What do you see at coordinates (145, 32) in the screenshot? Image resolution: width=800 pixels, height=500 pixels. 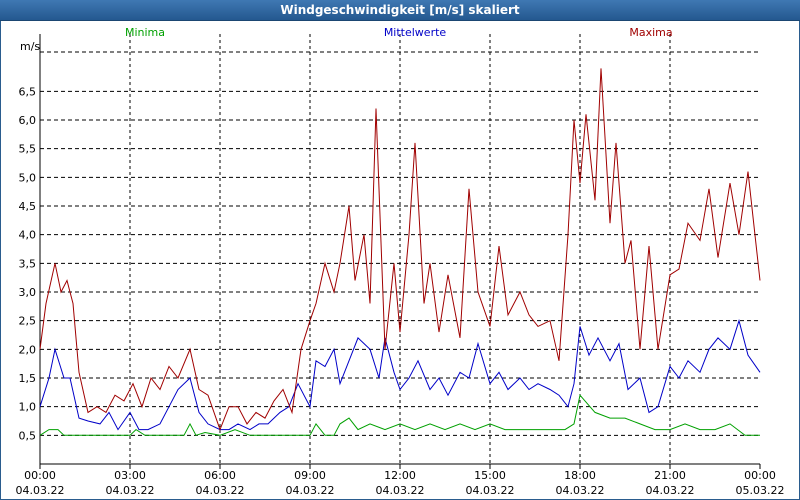 I see `legend-entry-minima: Minima` at bounding box center [145, 32].